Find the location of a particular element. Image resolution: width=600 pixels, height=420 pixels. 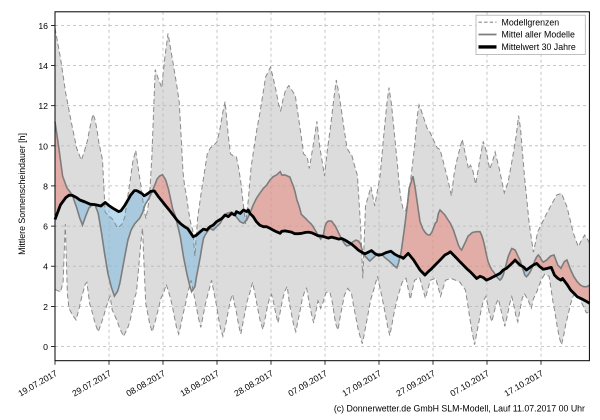

svg-text: 0 is located at coordinates (45, 347).